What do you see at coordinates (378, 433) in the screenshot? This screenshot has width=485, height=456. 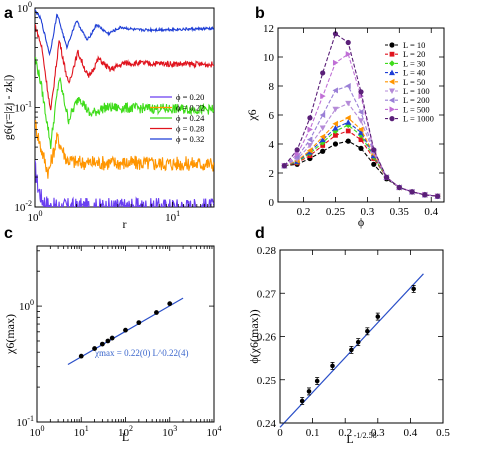 I see `panel-d-xtick-label: 0.3` at bounding box center [378, 433].